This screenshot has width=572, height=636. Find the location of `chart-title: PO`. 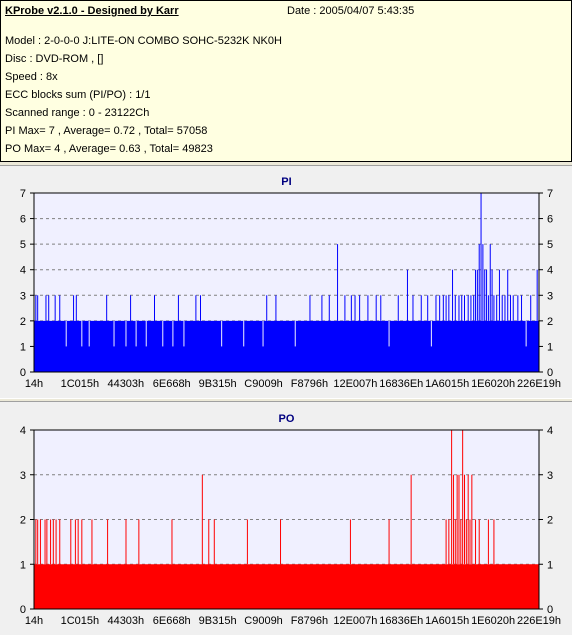

chart-title: PO is located at coordinates (287, 419).